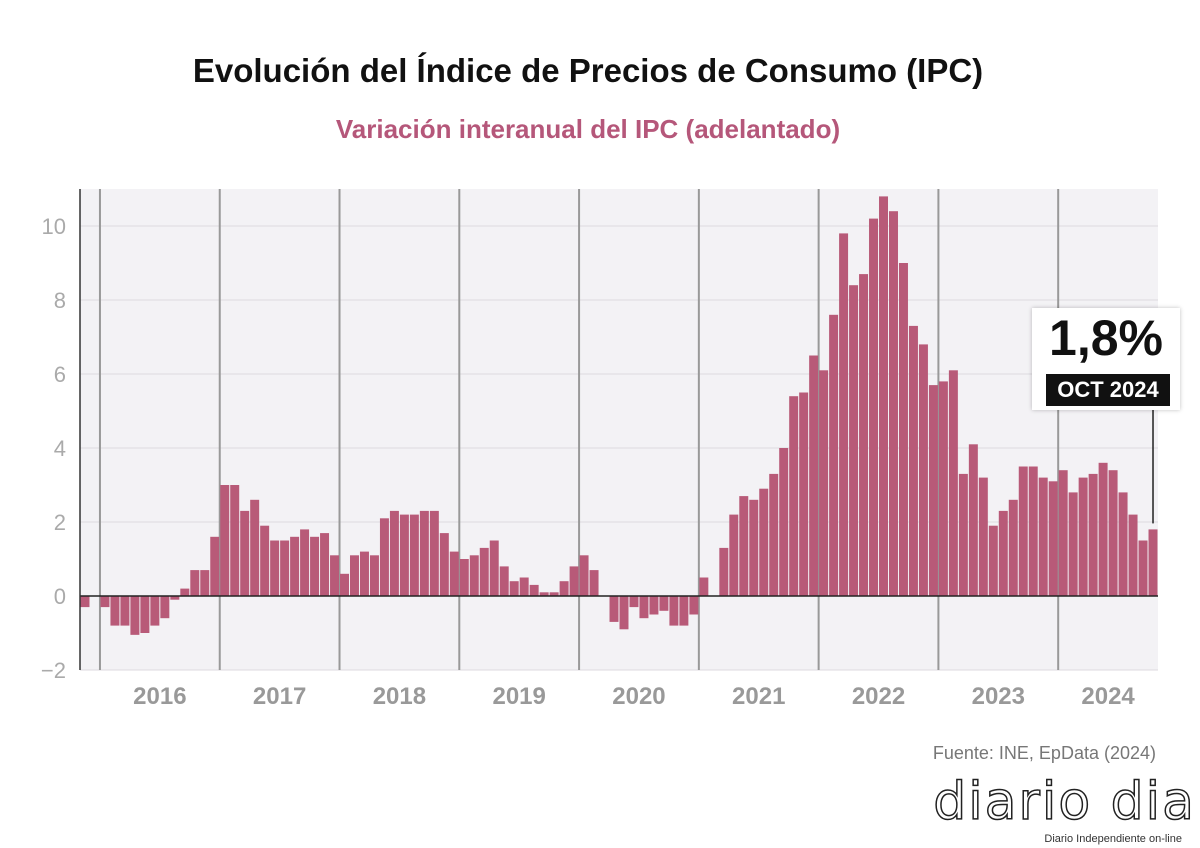 The height and width of the screenshot is (848, 1200). What do you see at coordinates (1064, 802) in the screenshot?
I see `logo-wordmark: diario dia` at bounding box center [1064, 802].